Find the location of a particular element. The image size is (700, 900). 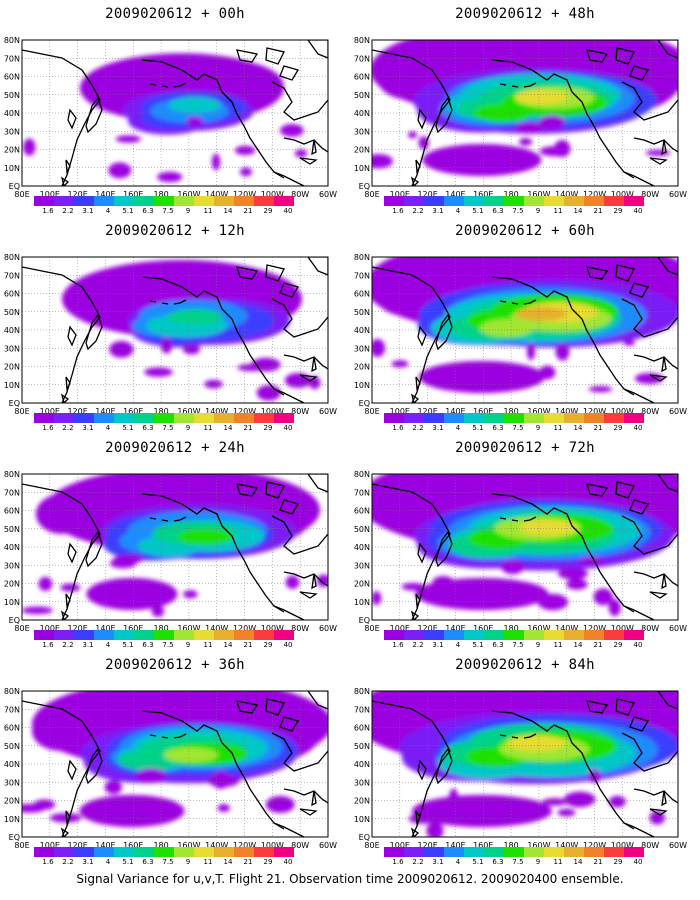

lon-label: 100W is located at coordinates (272, 845).